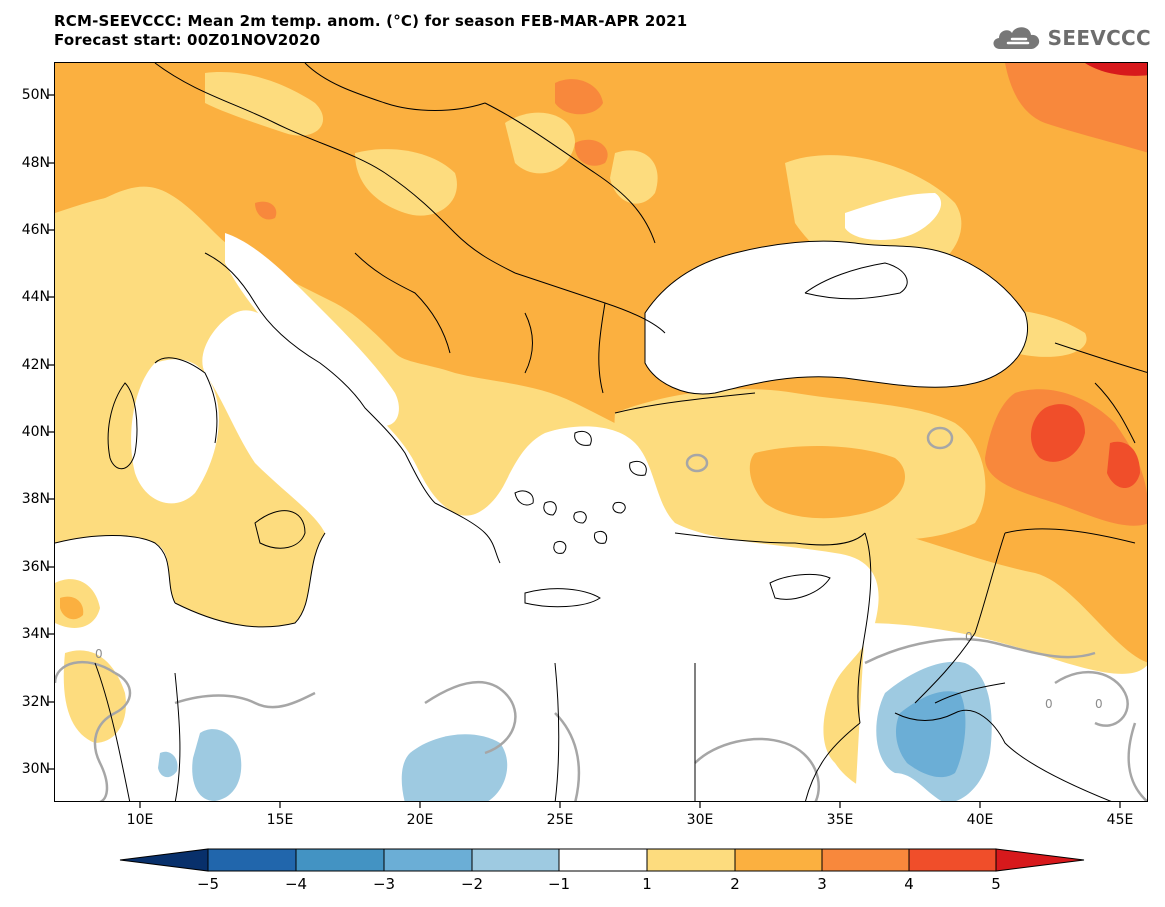 The image size is (1165, 907). What do you see at coordinates (296, 884) in the screenshot?
I see `colorbar-label: −4` at bounding box center [296, 884].